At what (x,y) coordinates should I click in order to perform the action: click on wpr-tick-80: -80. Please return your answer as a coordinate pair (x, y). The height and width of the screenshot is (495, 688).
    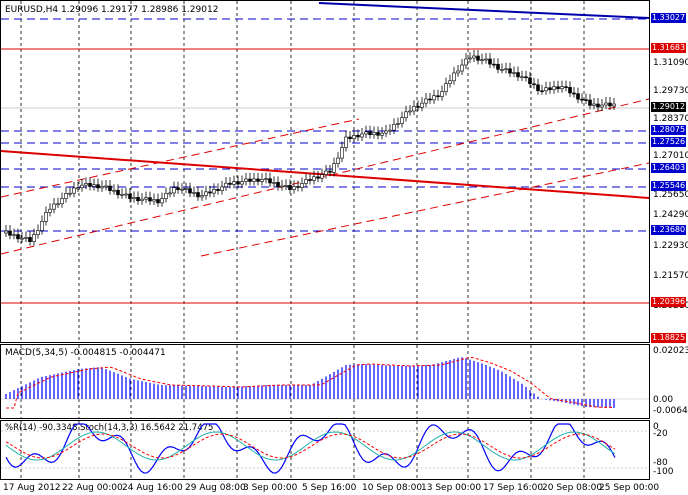
    Looking at the image, I should click on (660, 463).